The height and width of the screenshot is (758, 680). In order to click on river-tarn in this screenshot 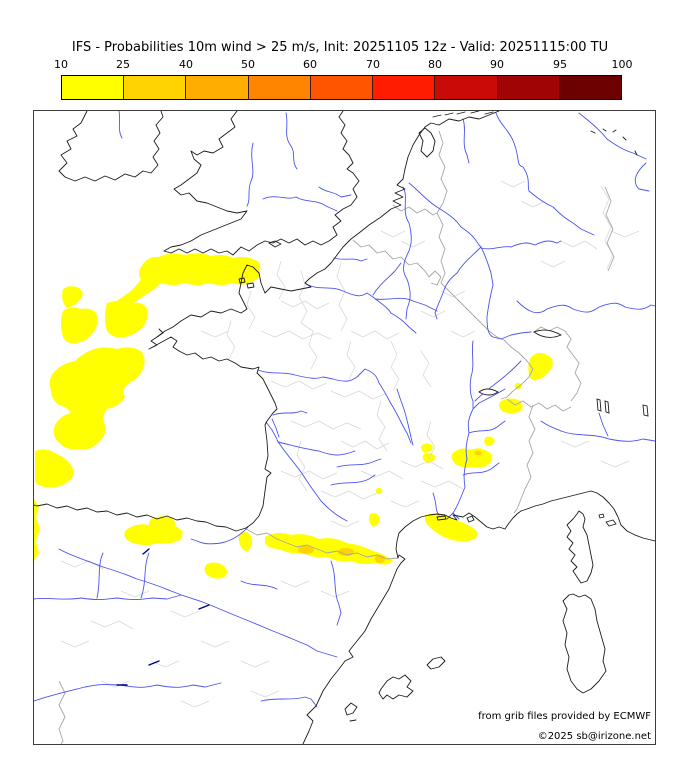, I will do `click(353, 480)`.